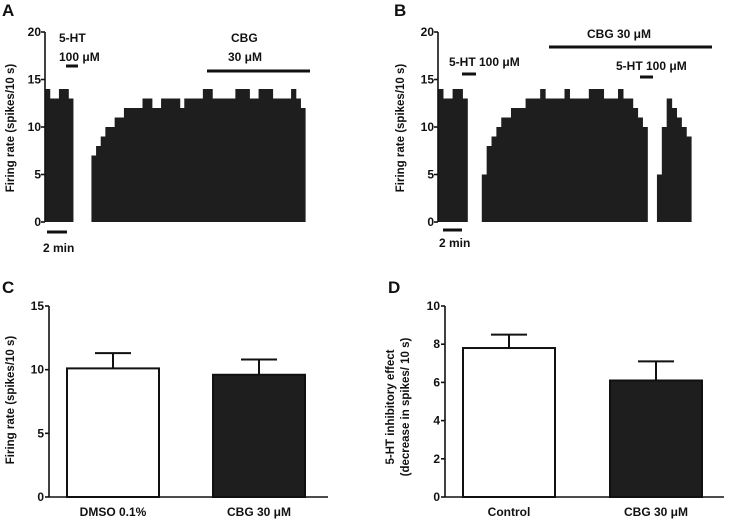 This screenshot has width=734, height=522. Describe the element at coordinates (37, 222) in the screenshot. I see `panel-a-y-tick-label: 0` at that location.